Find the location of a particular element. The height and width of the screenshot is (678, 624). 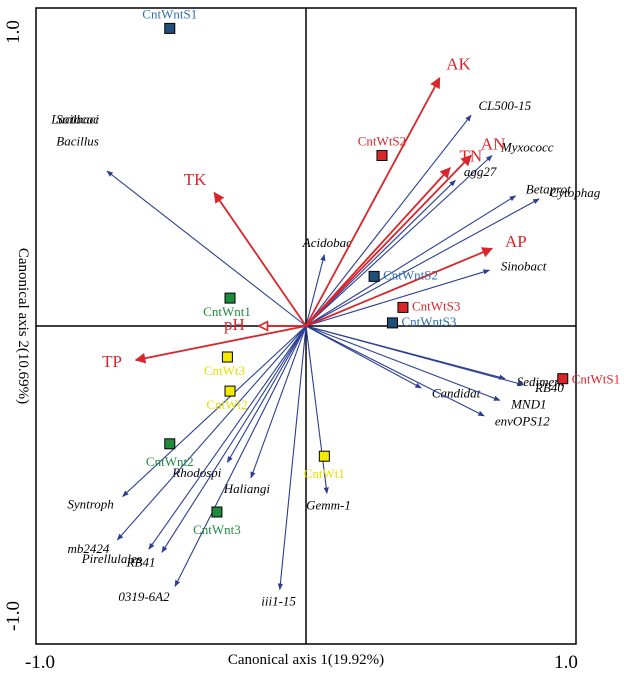

sample-point-cntwts2 is located at coordinates (382, 155).